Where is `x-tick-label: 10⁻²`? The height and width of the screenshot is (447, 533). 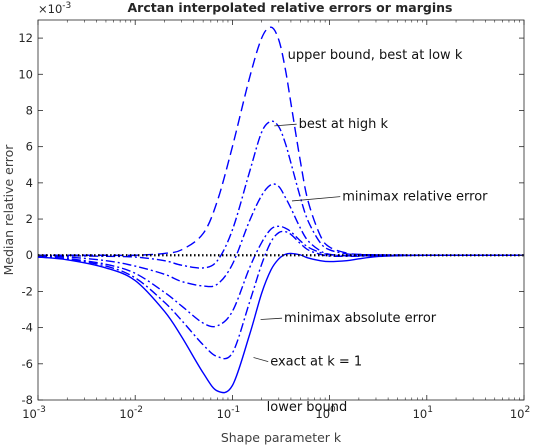 x-tick-label: 10⁻² is located at coordinates (131, 413).